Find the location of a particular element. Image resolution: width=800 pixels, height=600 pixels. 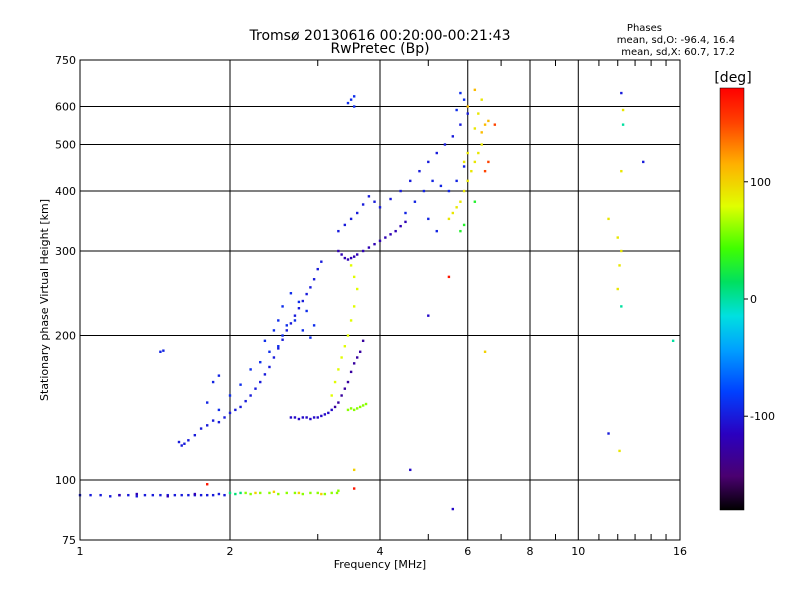

y-tick-label: 500 is located at coordinates (65, 145).